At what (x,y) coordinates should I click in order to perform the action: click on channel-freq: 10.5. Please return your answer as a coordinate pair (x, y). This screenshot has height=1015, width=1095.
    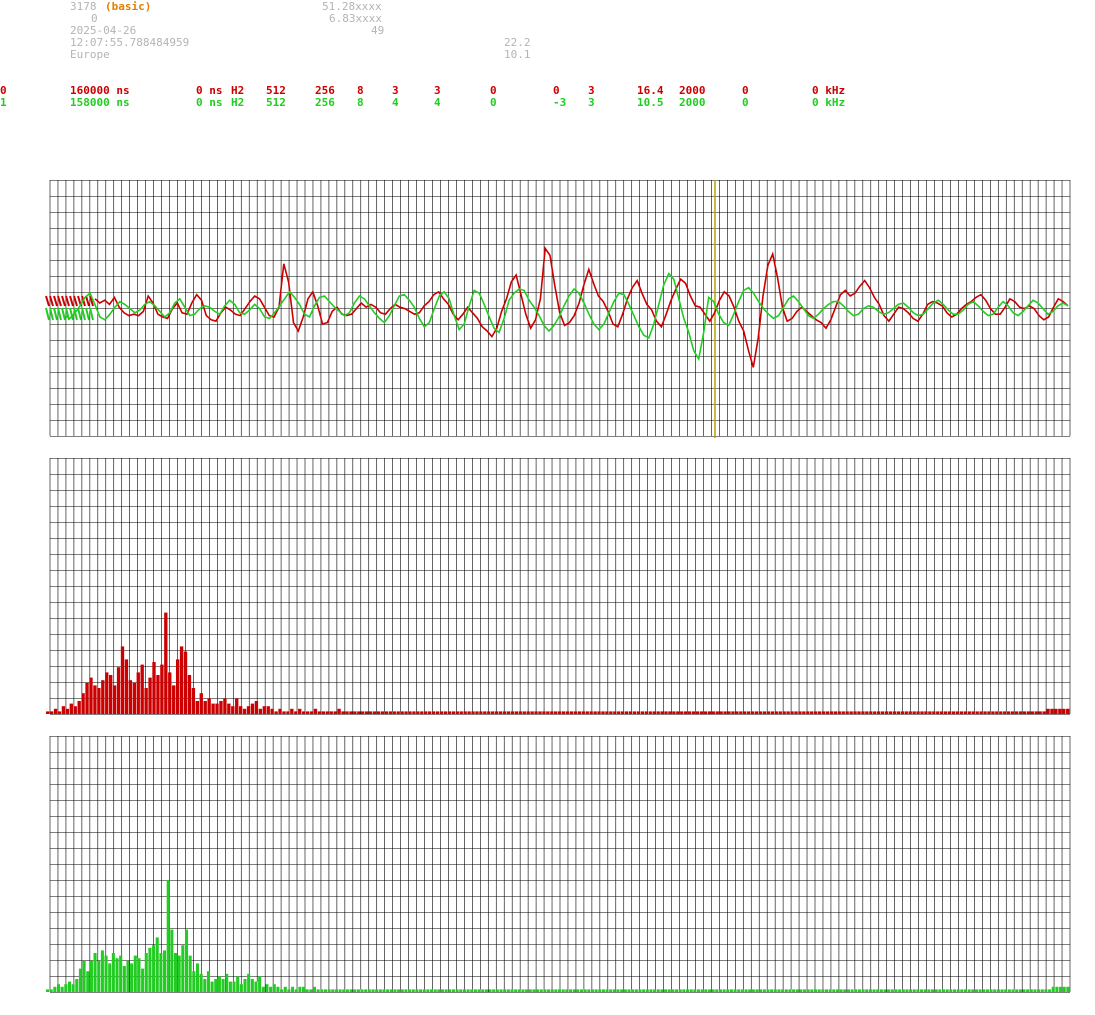
    Looking at the image, I should click on (650, 102).